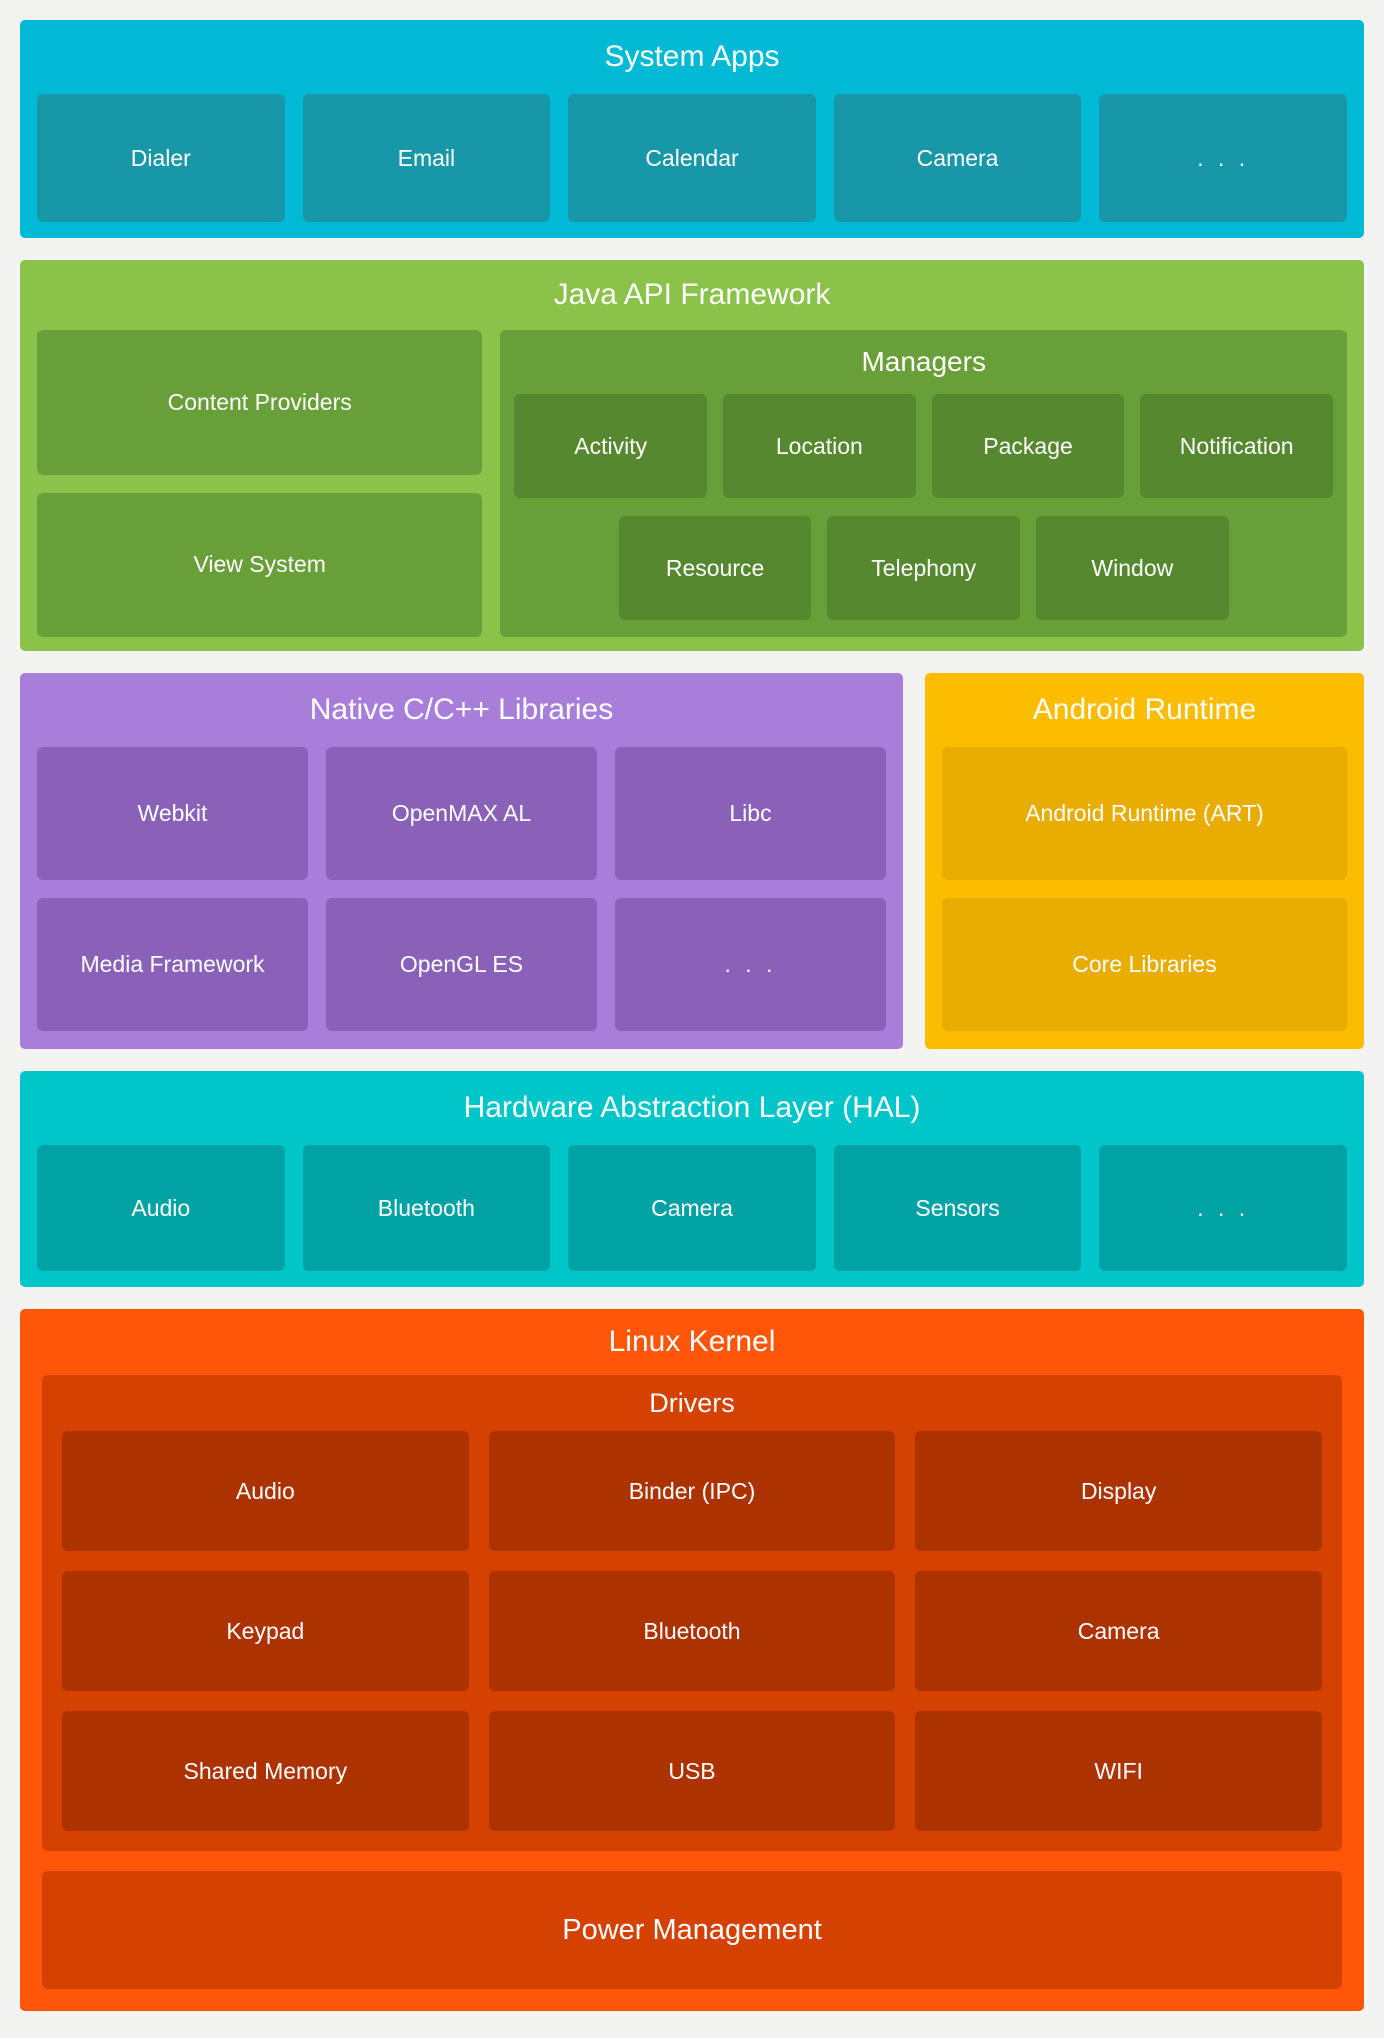  What do you see at coordinates (750, 813) in the screenshot?
I see `box-libc: Libc` at bounding box center [750, 813].